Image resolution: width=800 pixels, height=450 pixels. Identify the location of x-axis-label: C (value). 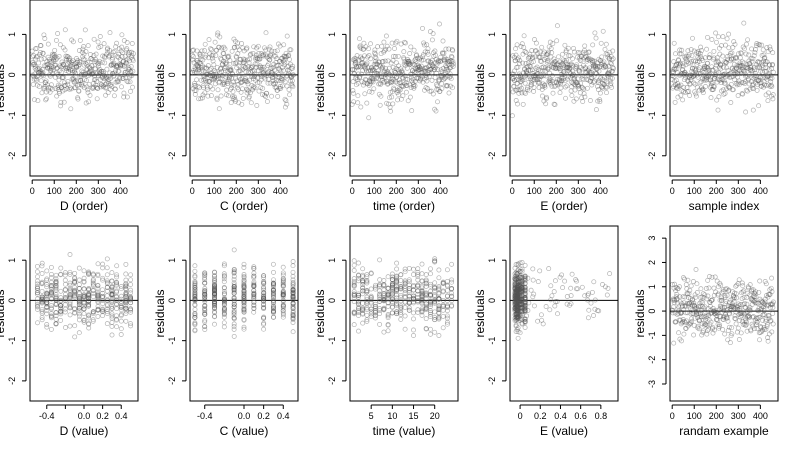
(244, 431).